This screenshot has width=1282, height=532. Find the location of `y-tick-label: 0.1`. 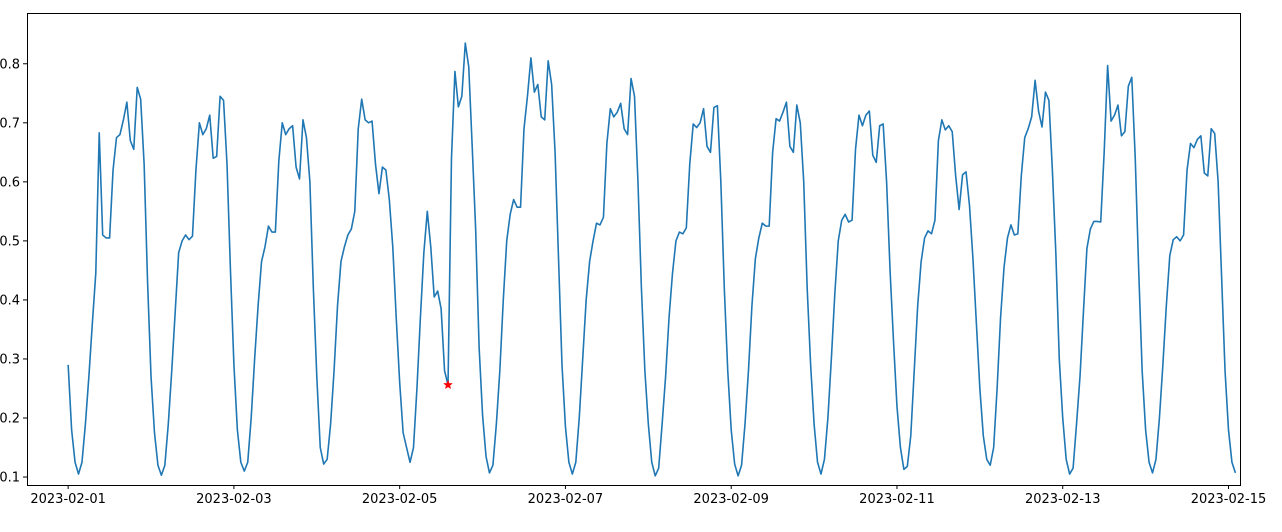

y-tick-label: 0.1 is located at coordinates (10, 478).